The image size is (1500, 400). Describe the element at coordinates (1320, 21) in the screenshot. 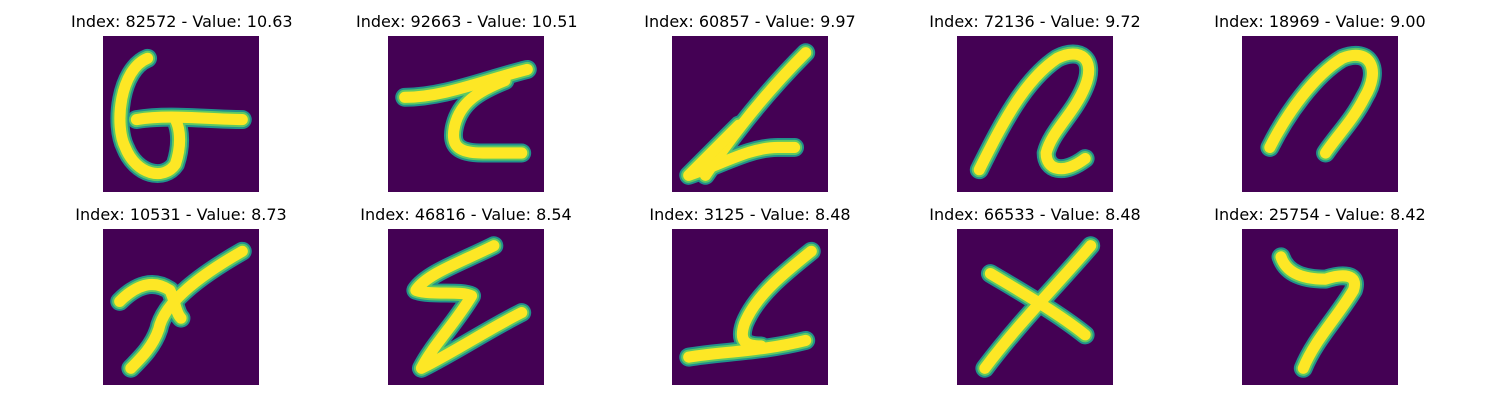

I see `panel-title: Index: 18969 - Value: 9.00` at that location.